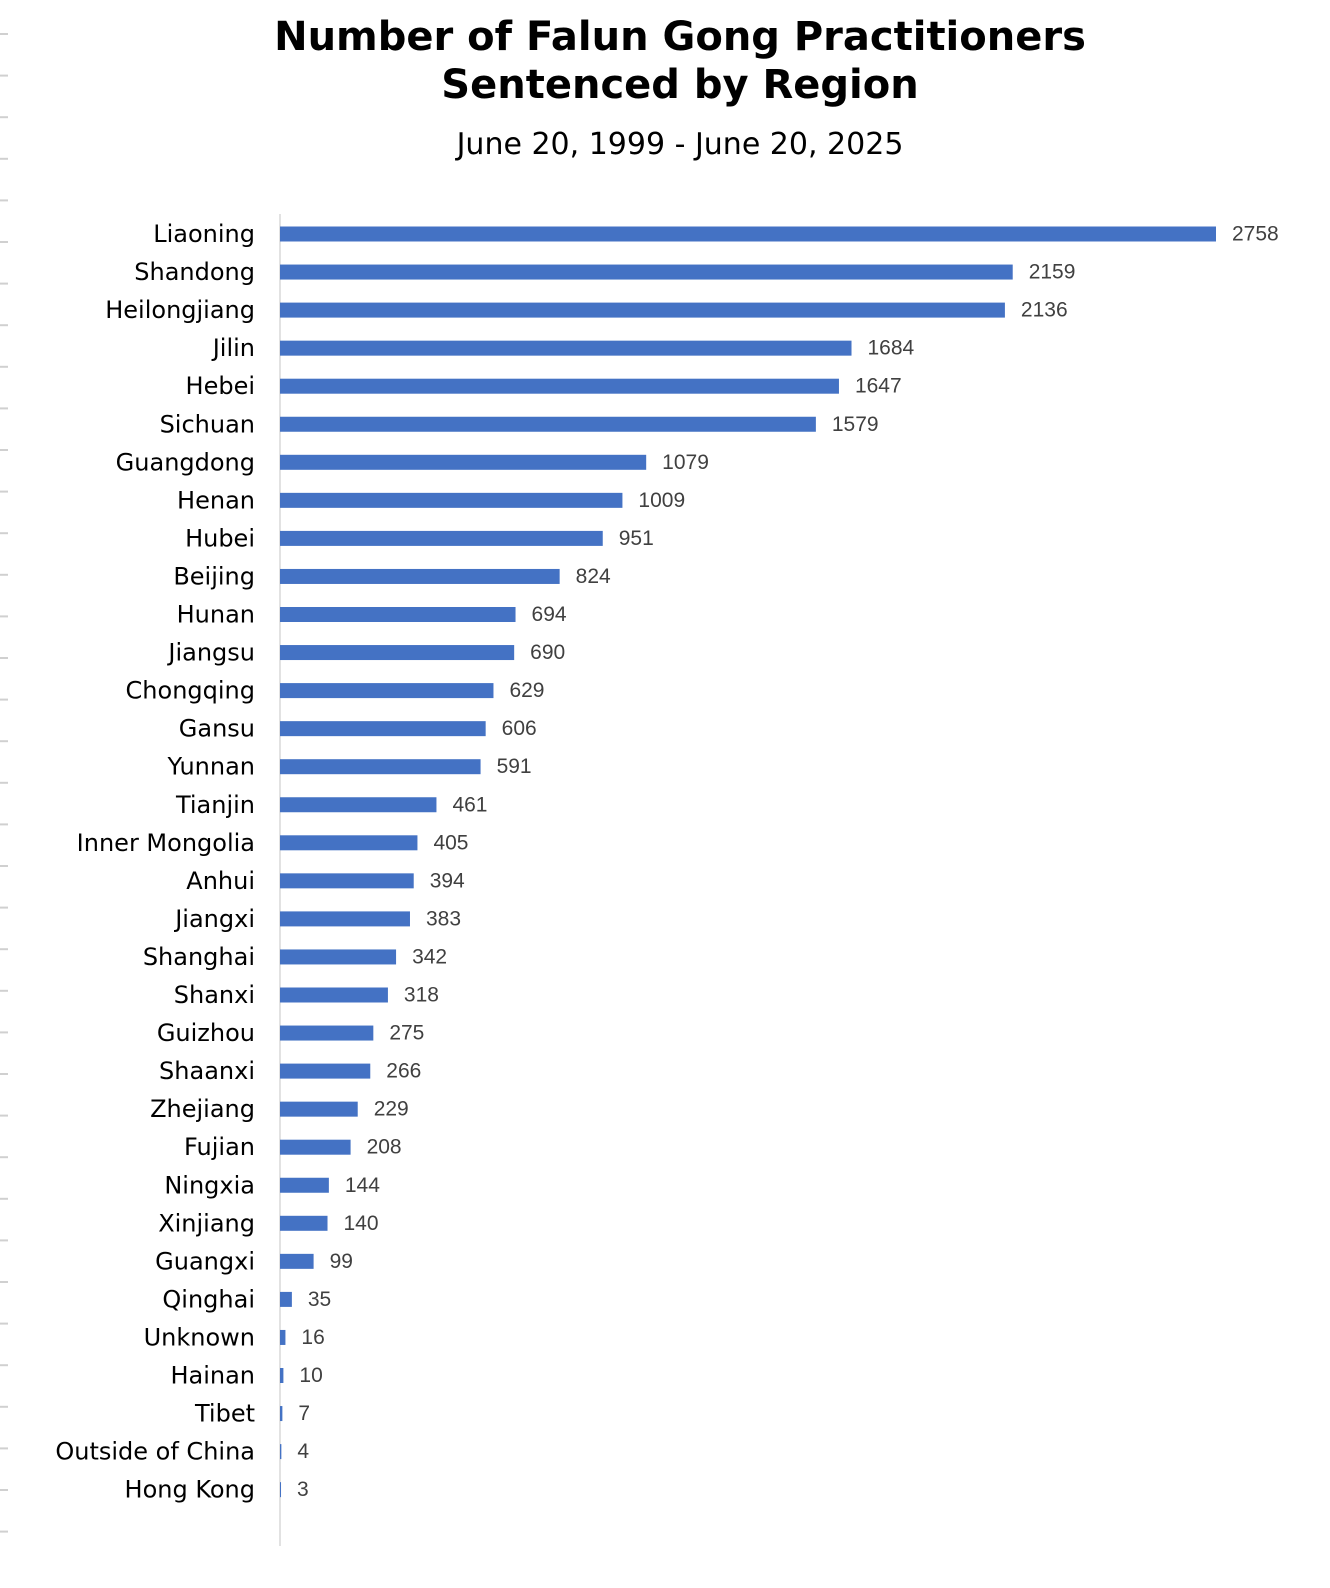  Describe the element at coordinates (547, 652) in the screenshot. I see `value-label: 690` at that location.